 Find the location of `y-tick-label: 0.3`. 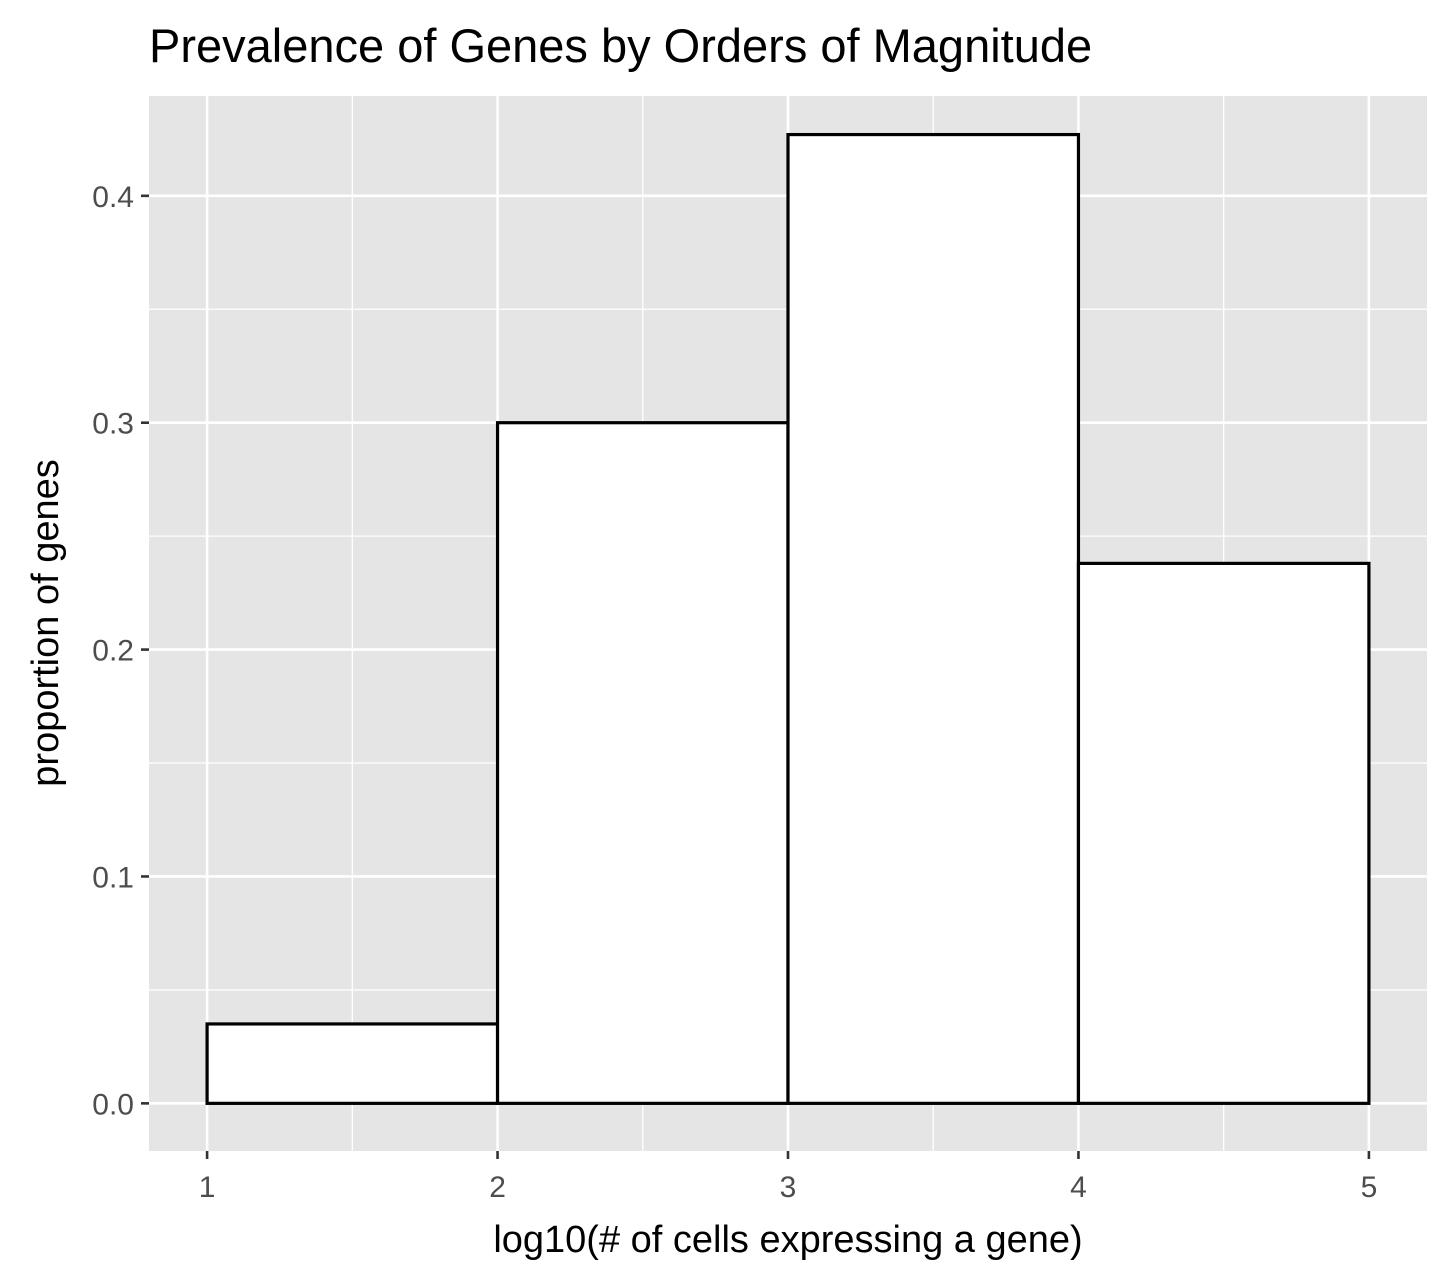

y-tick-label: 0.3 is located at coordinates (113, 424).